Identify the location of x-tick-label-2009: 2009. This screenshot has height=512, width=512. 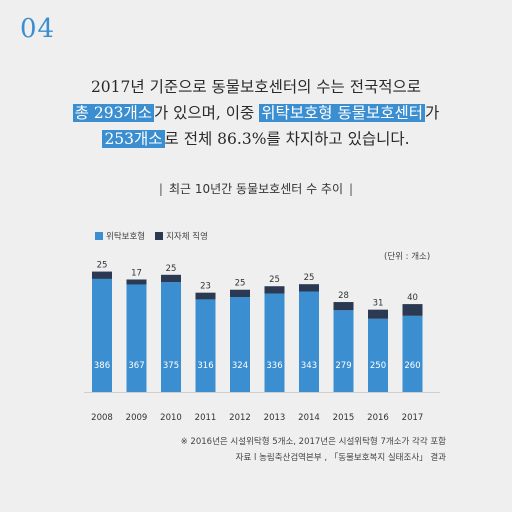
(137, 418).